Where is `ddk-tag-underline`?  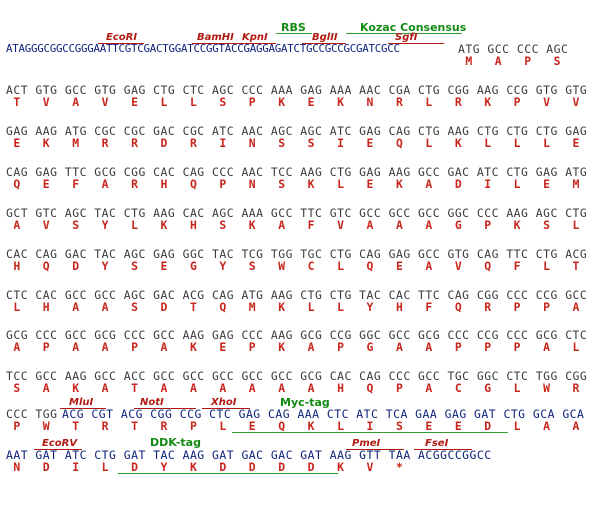
ddk-tag-underline is located at coordinates (228, 473).